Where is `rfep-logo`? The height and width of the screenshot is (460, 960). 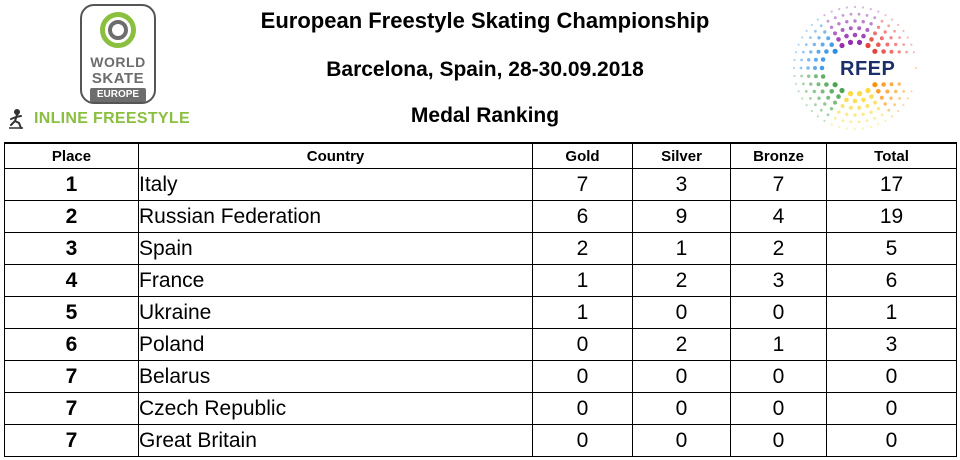 rfep-logo is located at coordinates (855, 68).